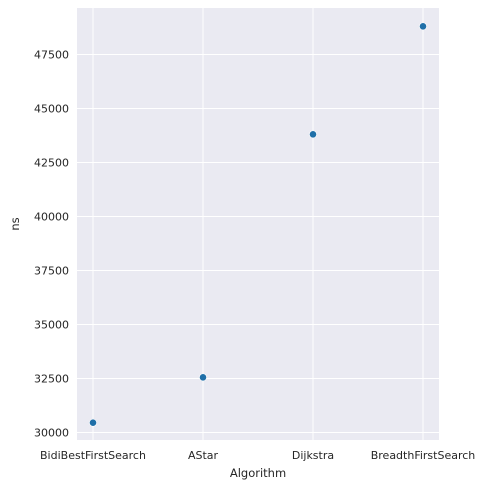  Describe the element at coordinates (51, 162) in the screenshot. I see `y-tick-label: 42500` at that location.